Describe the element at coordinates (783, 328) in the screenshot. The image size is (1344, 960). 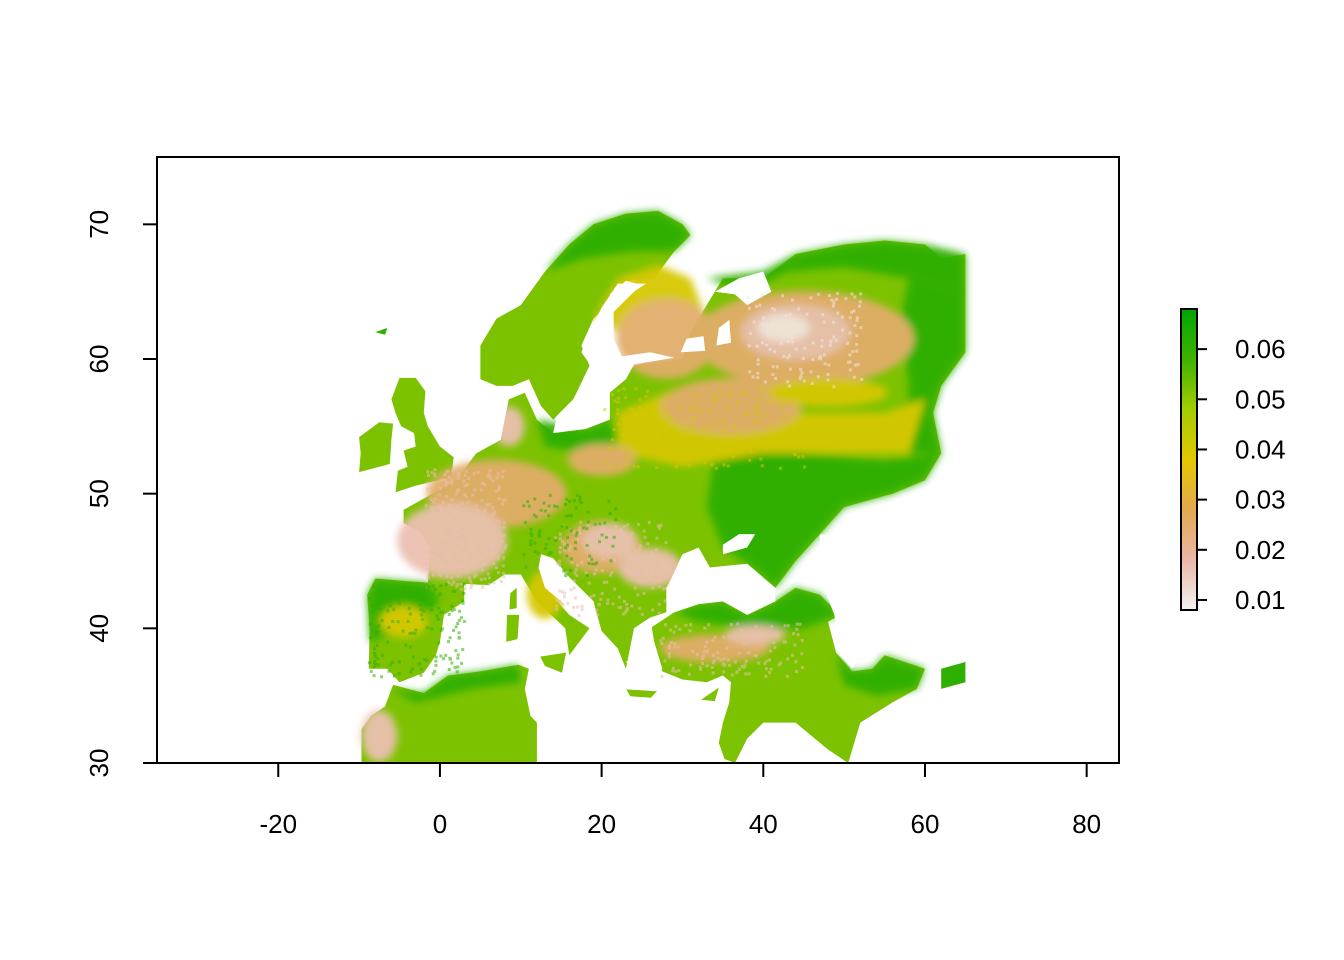
I see `core-northern-russia-white` at that location.